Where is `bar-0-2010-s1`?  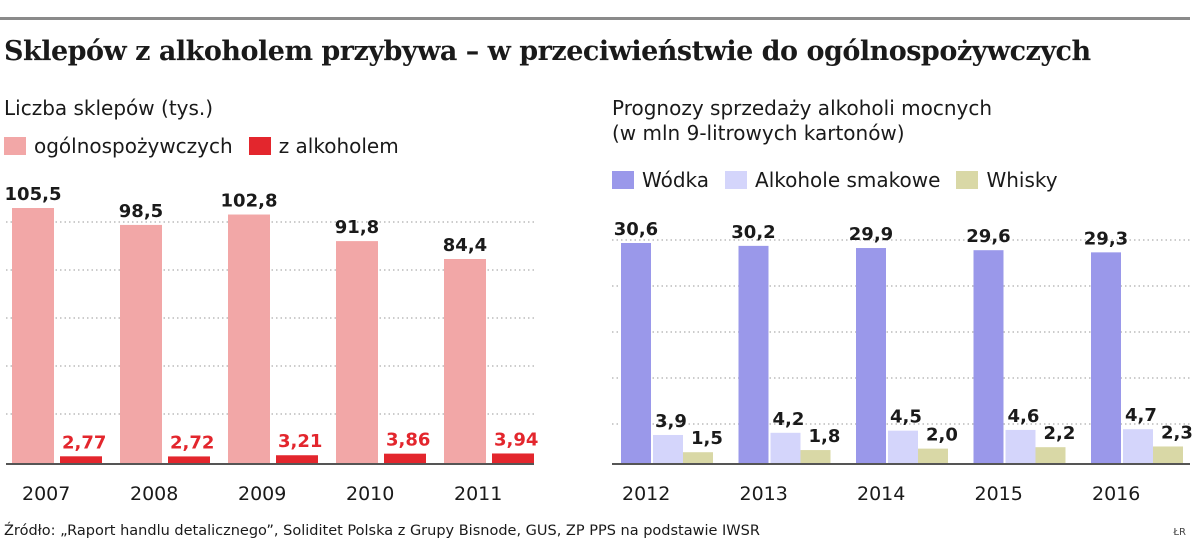
bar-0-2010-s1 is located at coordinates (405, 458).